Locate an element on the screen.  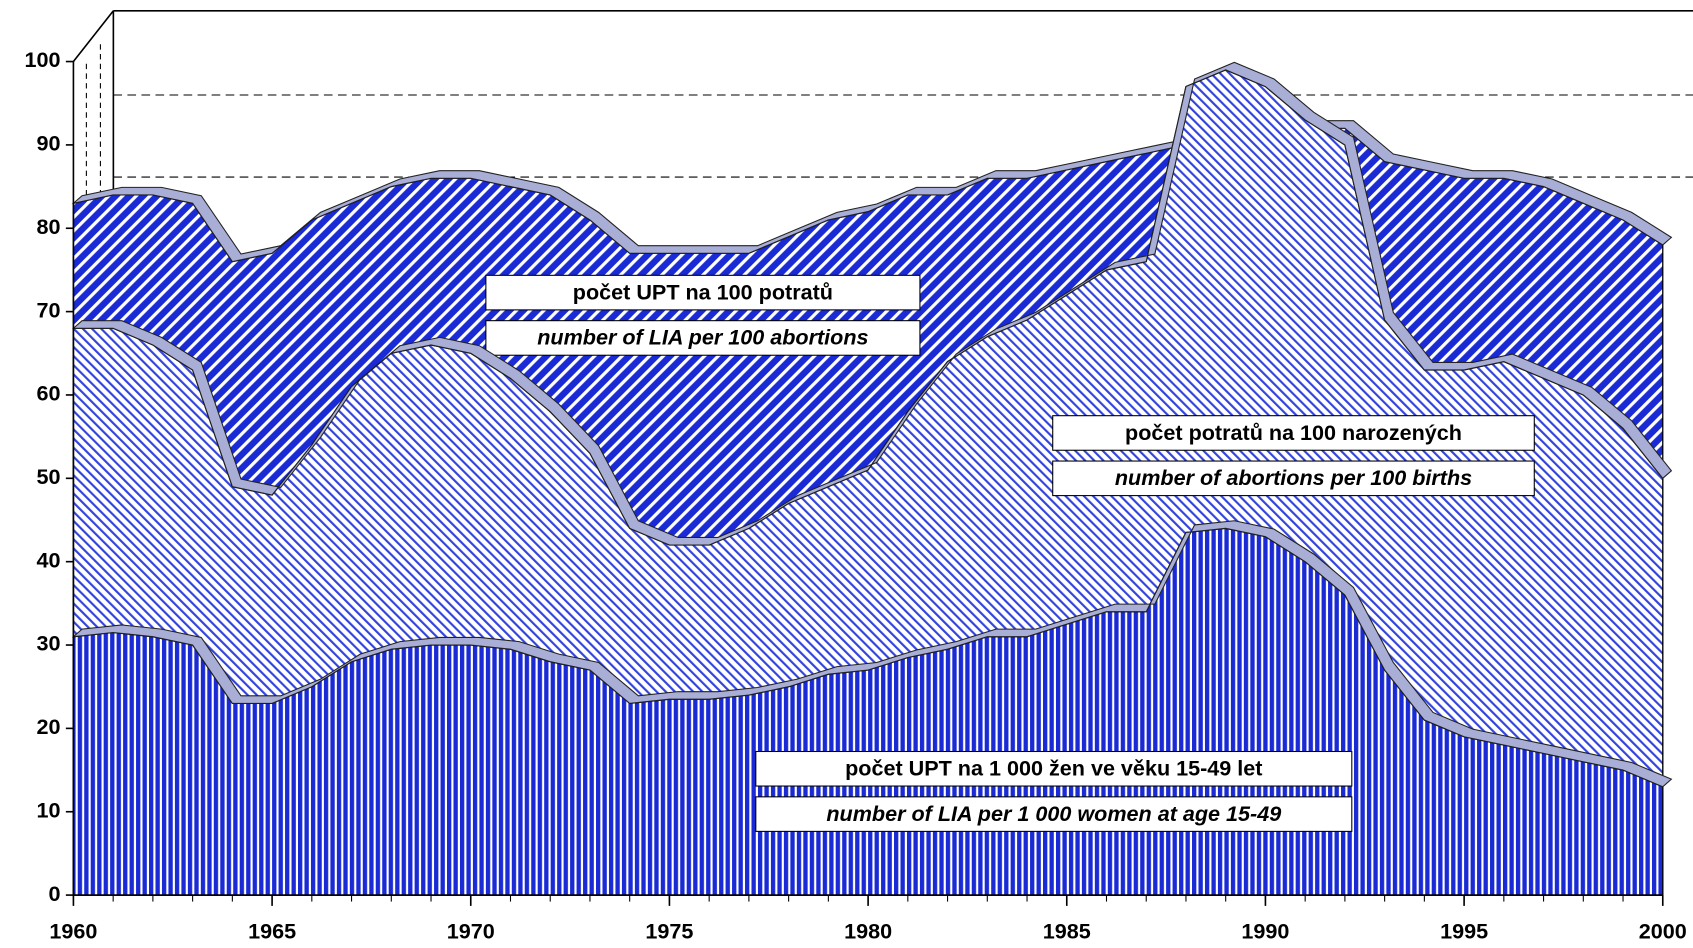
series-label: počet UPT na 100 potratů is located at coordinates (703, 291).